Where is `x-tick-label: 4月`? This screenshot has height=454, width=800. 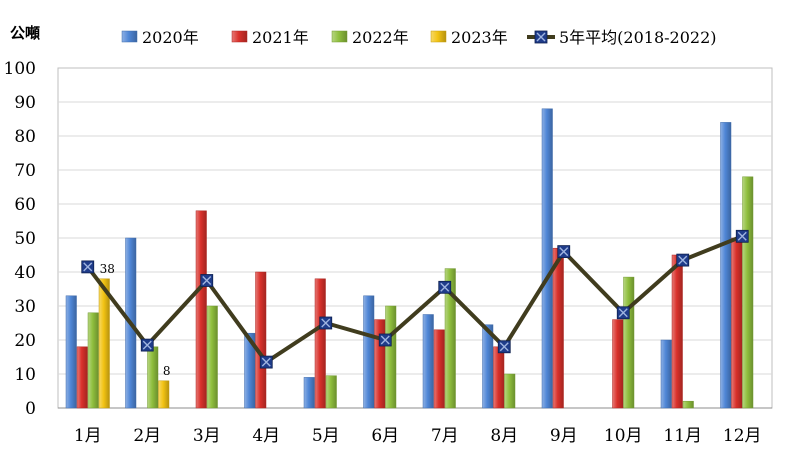
x-tick-label: 4月 is located at coordinates (266, 436).